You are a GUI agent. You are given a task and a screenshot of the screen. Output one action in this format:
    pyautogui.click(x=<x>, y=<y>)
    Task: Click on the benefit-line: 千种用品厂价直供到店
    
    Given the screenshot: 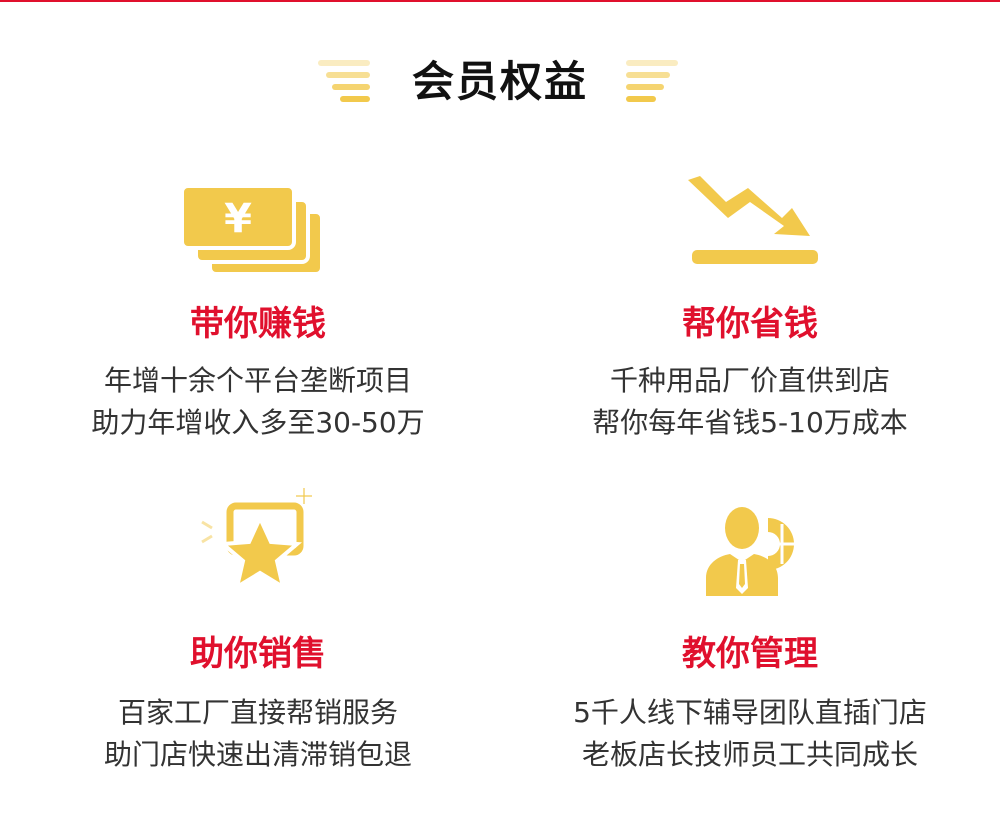 What is the action you would take?
    pyautogui.click(x=749, y=380)
    